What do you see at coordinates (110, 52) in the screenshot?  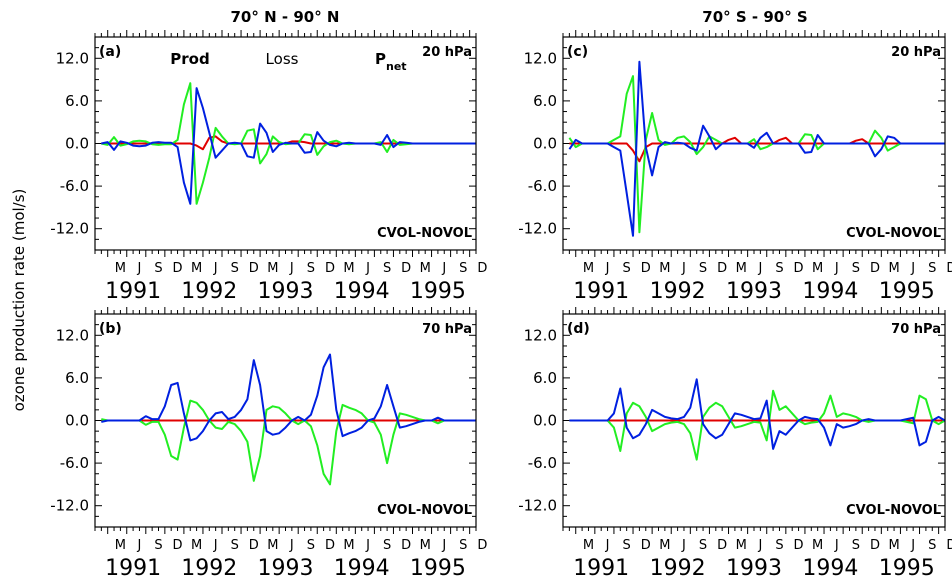 I see `panel-label: (a)` at bounding box center [110, 52].